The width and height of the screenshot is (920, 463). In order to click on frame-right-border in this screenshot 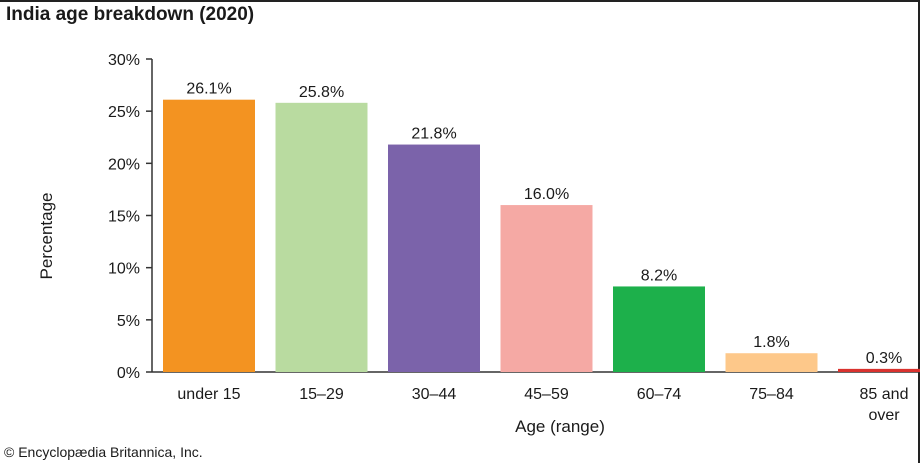, I will do `click(919, 231)`.